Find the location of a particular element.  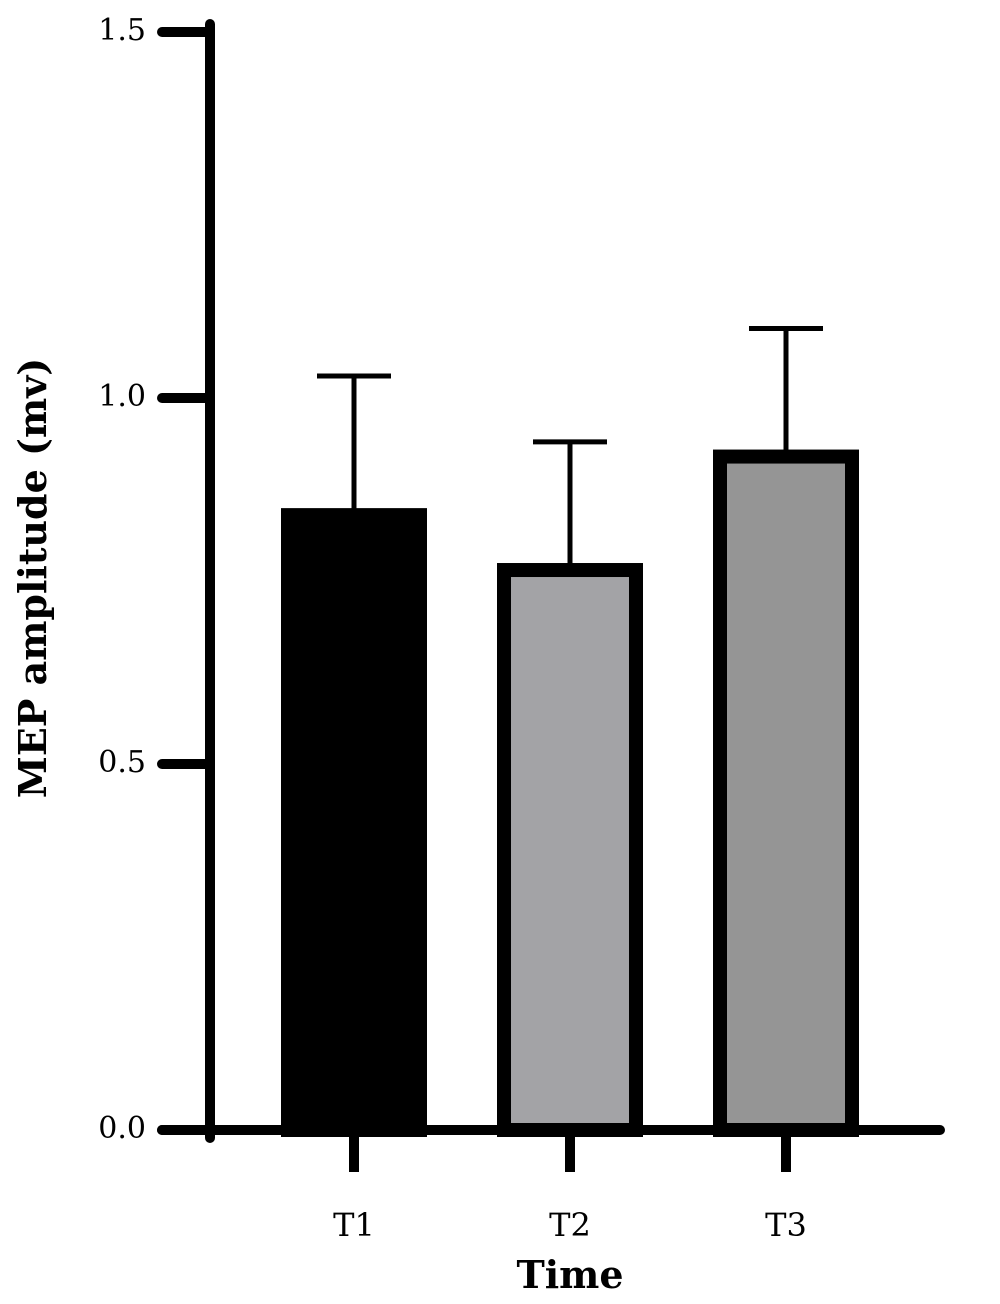

y-axis-title: MEP amplitude (mv) is located at coordinates (32, 578).